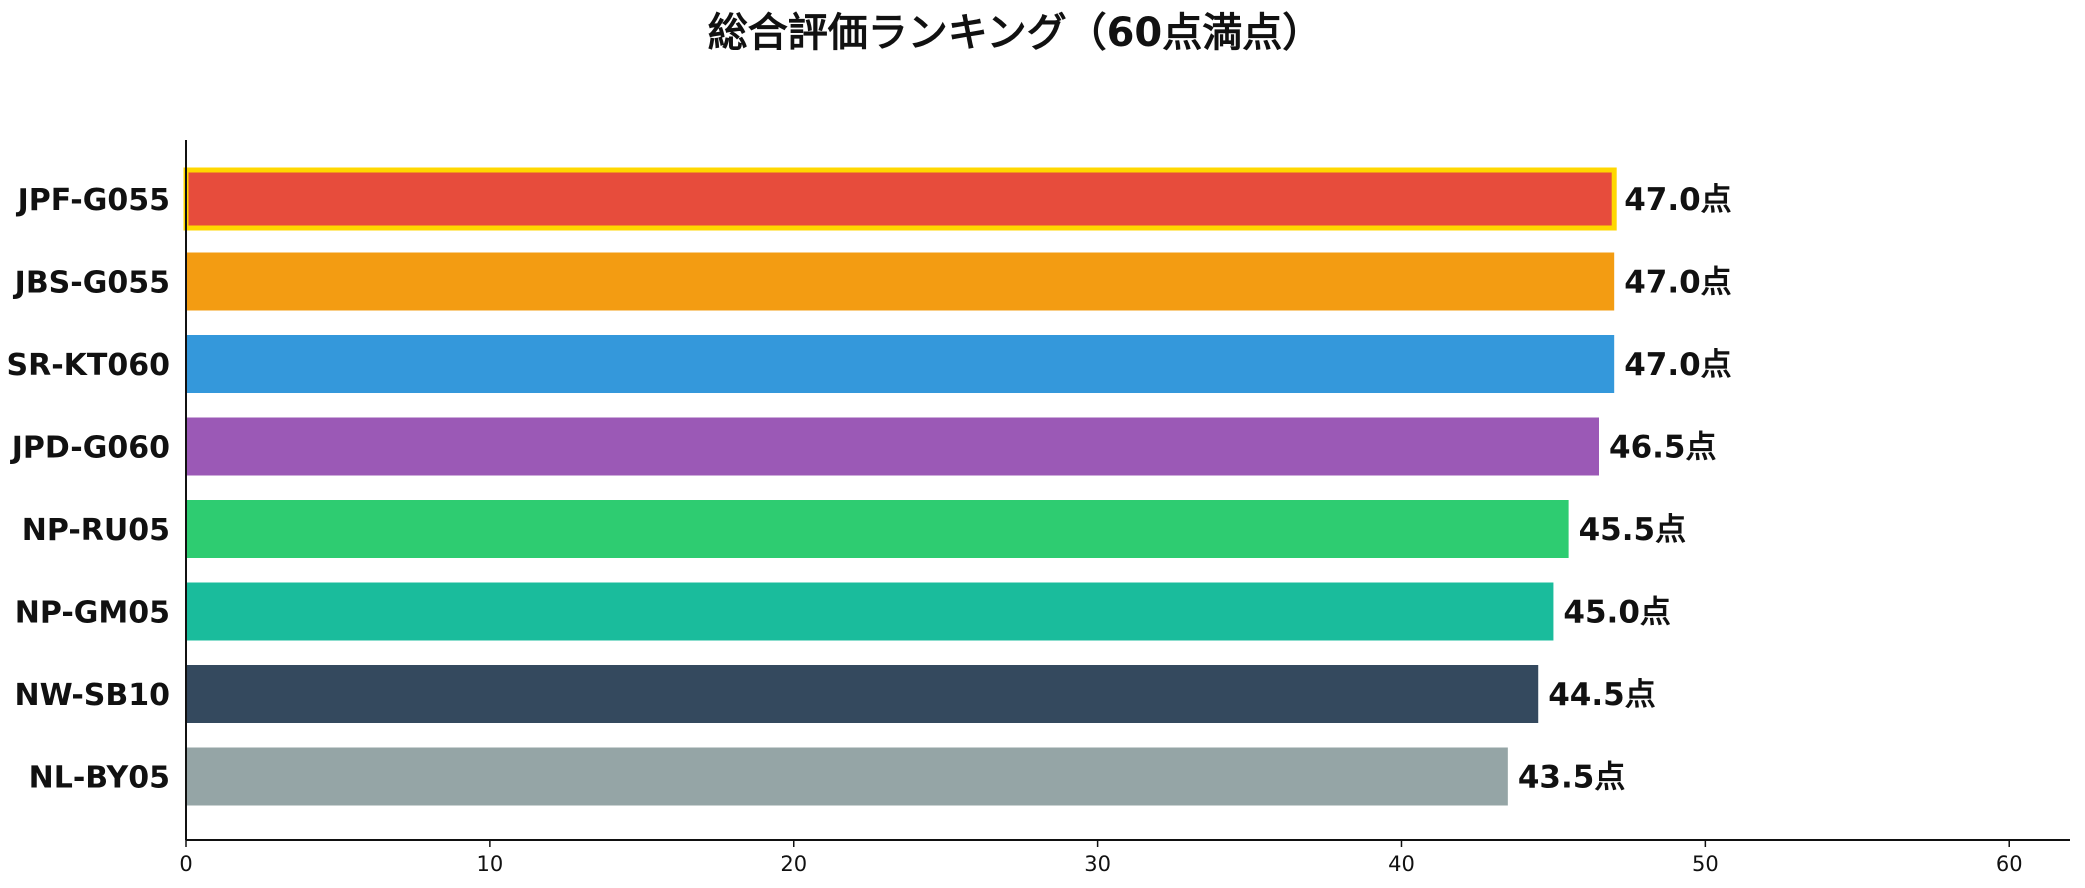 This screenshot has width=2085, height=888. What do you see at coordinates (1097, 864) in the screenshot?
I see `x-tick-label: 30` at bounding box center [1097, 864].